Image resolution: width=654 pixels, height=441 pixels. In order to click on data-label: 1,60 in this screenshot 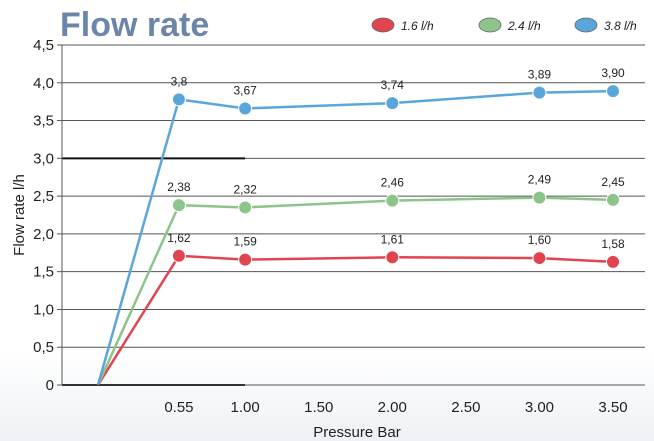, I will do `click(540, 240)`.